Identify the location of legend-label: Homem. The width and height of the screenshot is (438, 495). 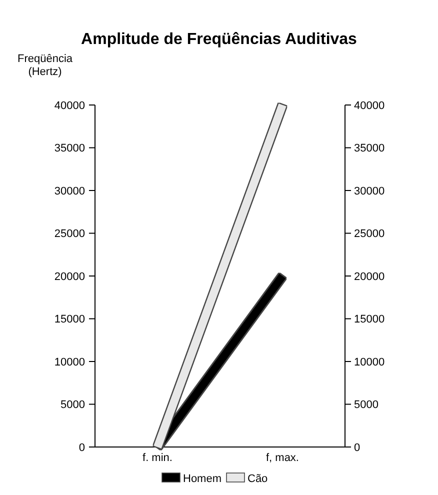
(202, 478).